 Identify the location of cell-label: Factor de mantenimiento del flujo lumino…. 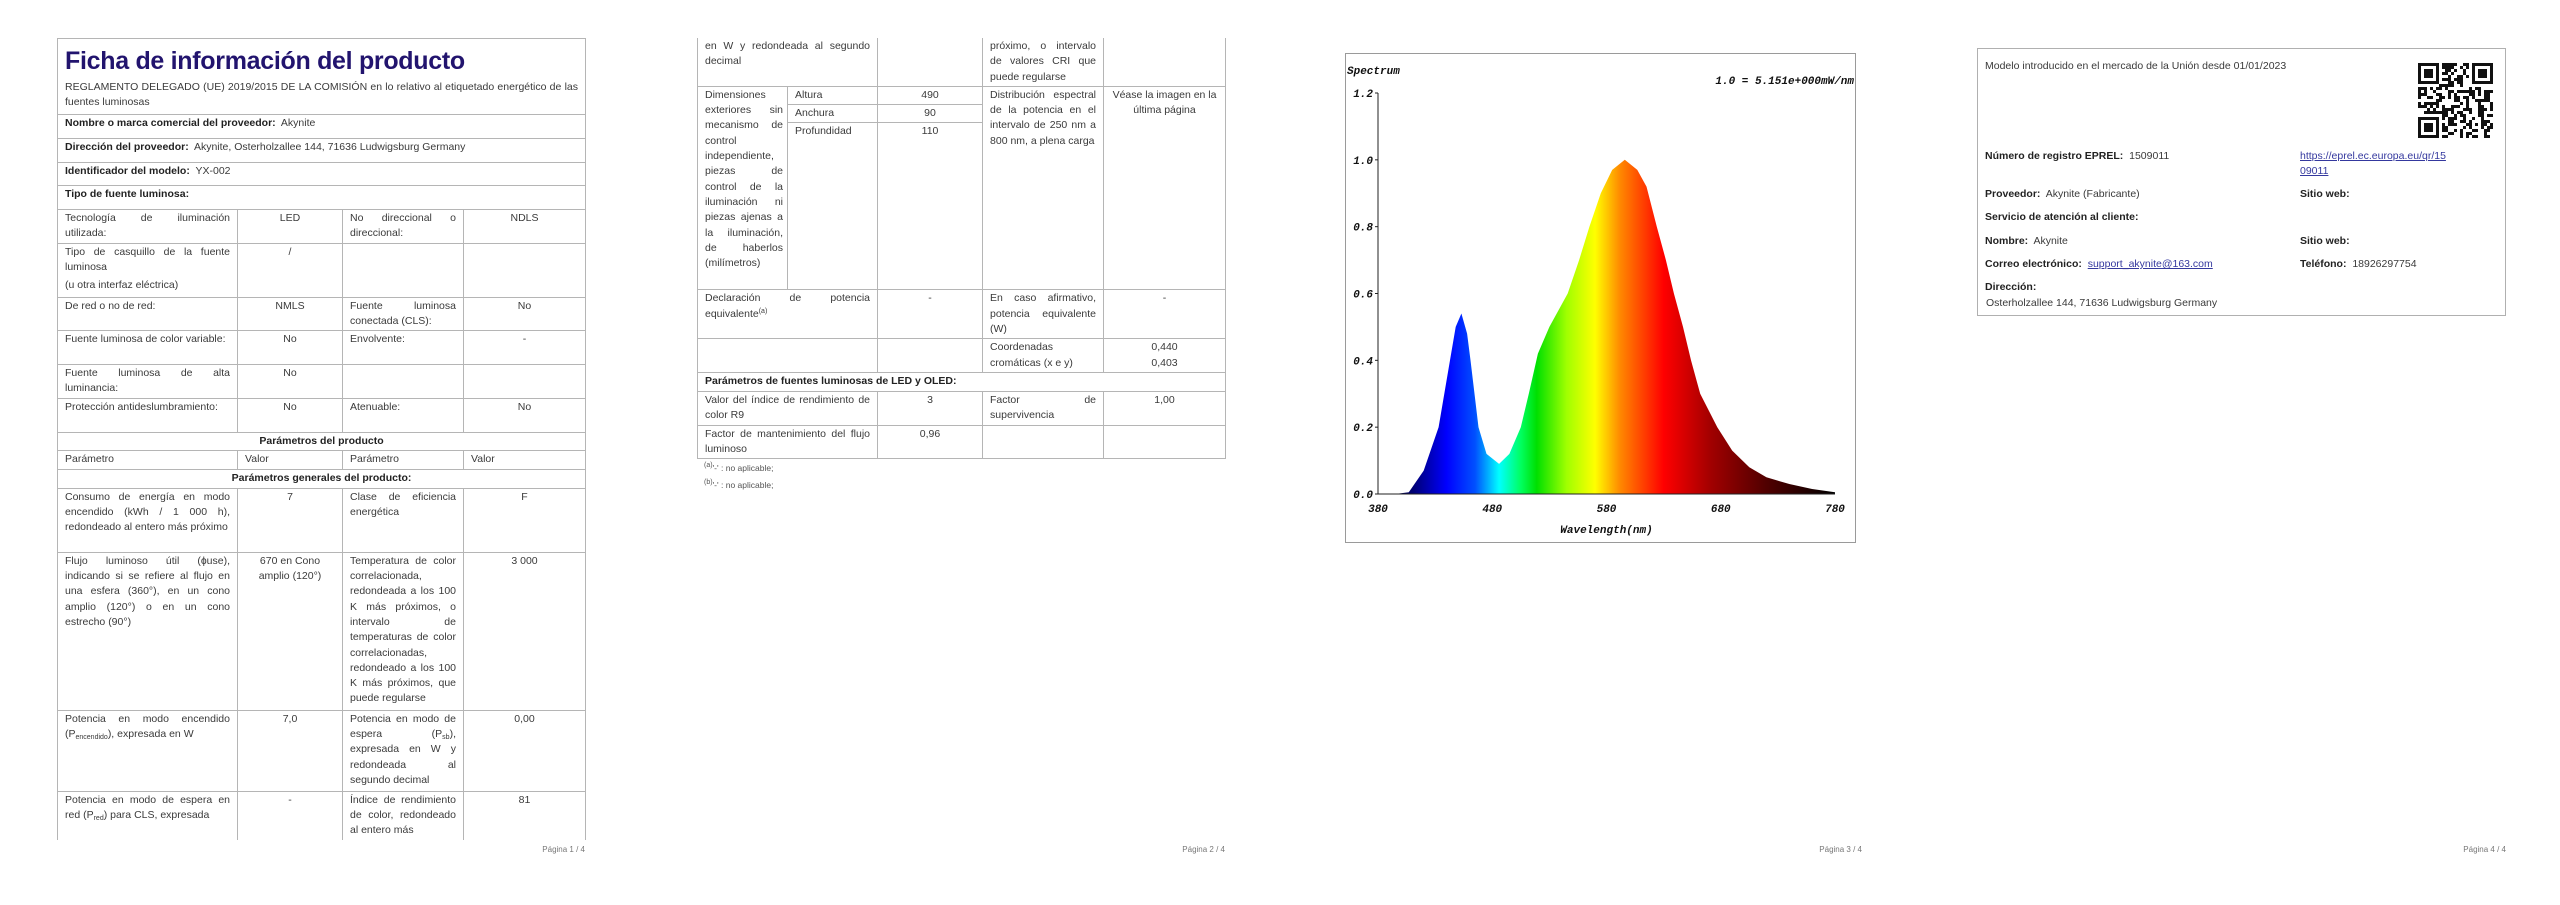
(787, 442).